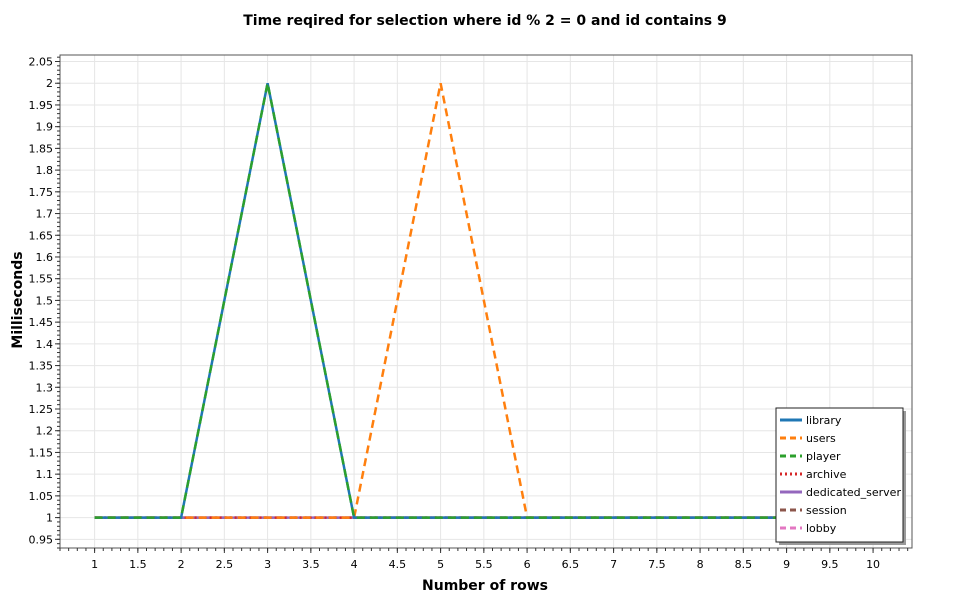 The height and width of the screenshot is (600, 960). I want to click on y-tick-label: 1.55, so click(41, 279).